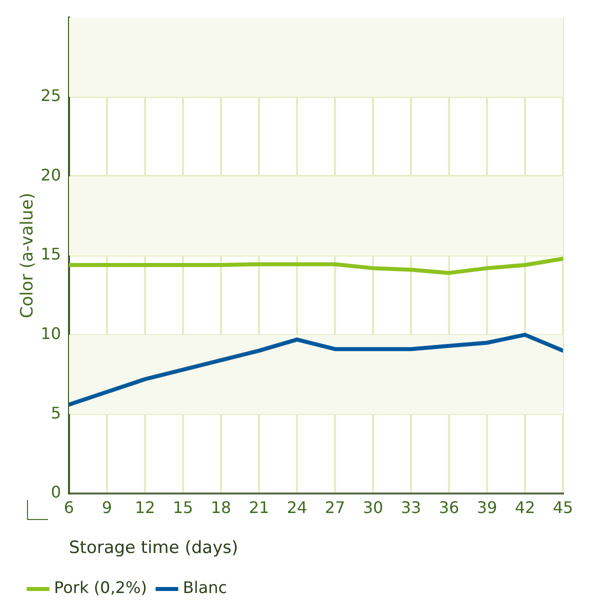 The height and width of the screenshot is (611, 603). Describe the element at coordinates (183, 508) in the screenshot. I see `x-tick-label: 15` at that location.